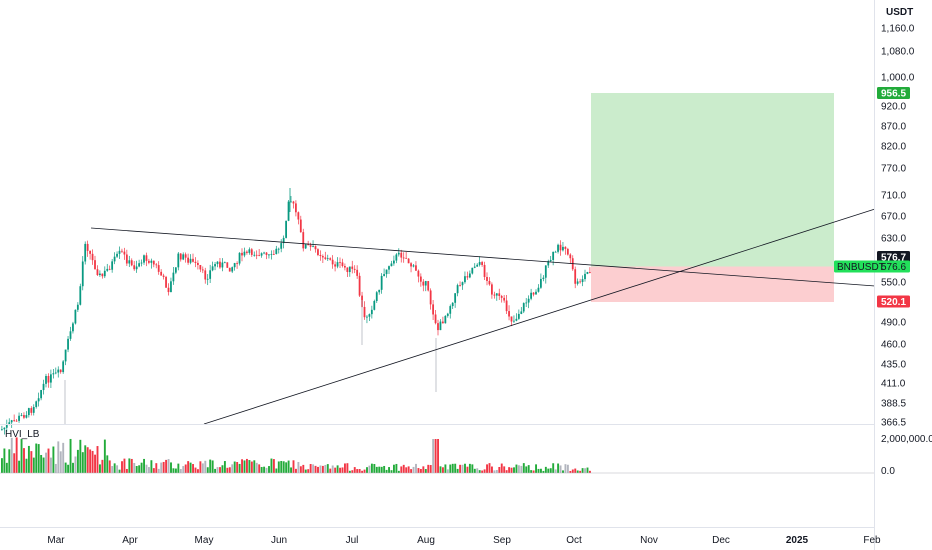  What do you see at coordinates (893, 384) in the screenshot?
I see `price-tick-label: 411.0` at bounding box center [893, 384].